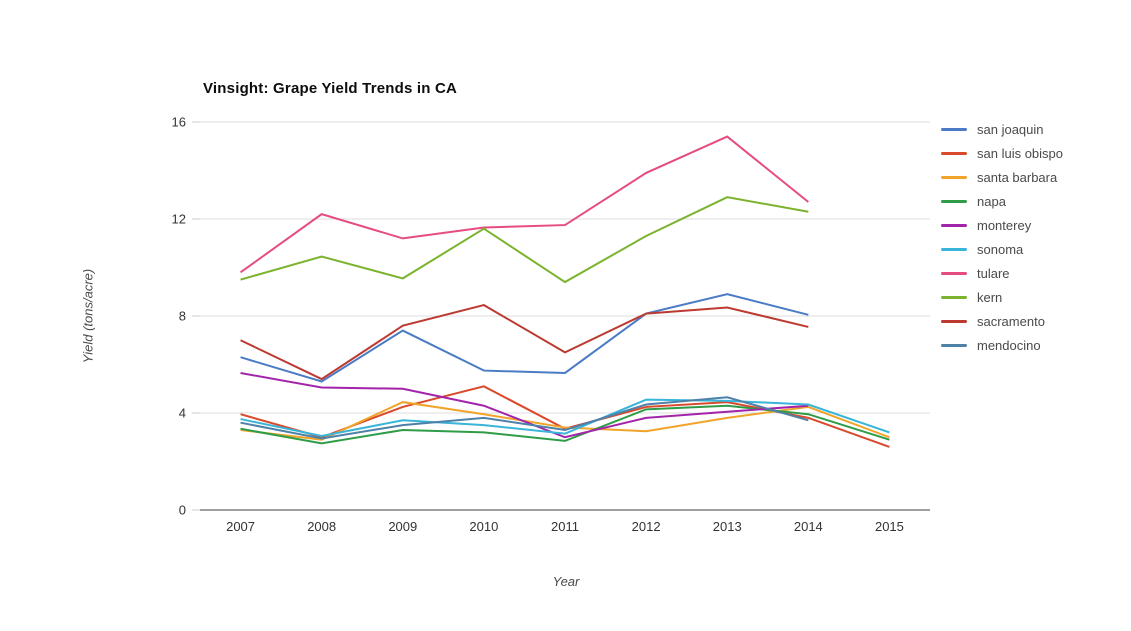 The height and width of the screenshot is (631, 1131). I want to click on legend-item-san-joaquin: san joaquin, so click(1002, 129).